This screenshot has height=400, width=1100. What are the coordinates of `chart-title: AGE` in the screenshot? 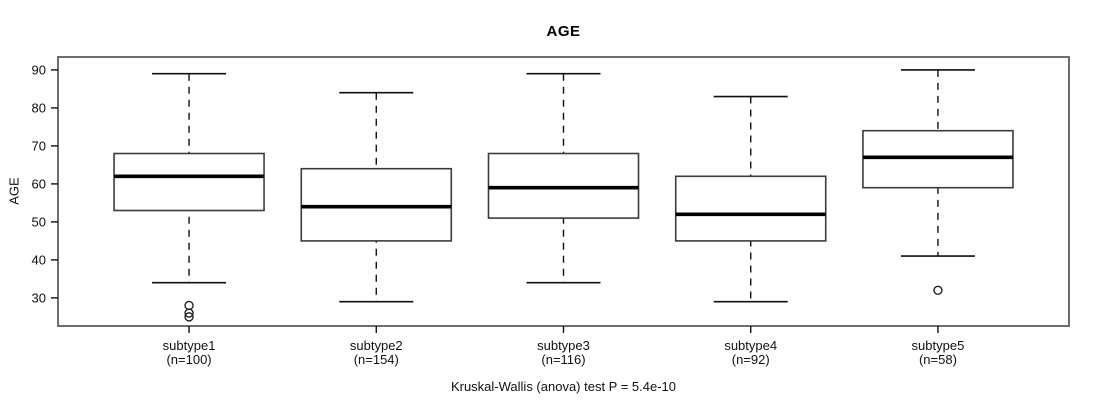 It's located at (563, 31).